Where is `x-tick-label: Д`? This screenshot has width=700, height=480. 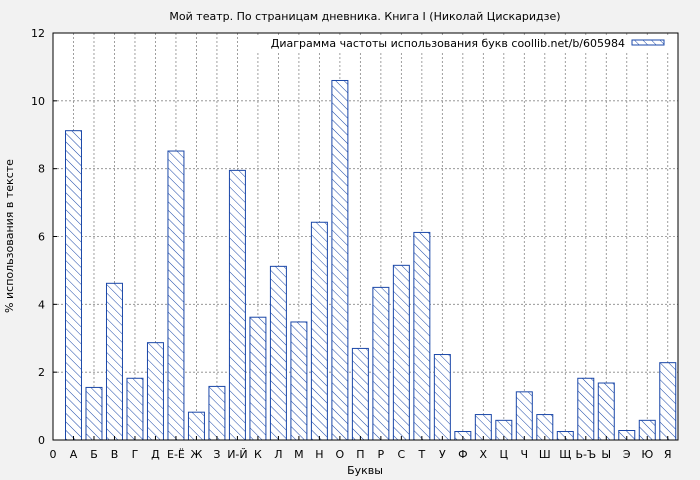 x-tick-label: Д is located at coordinates (155, 454).